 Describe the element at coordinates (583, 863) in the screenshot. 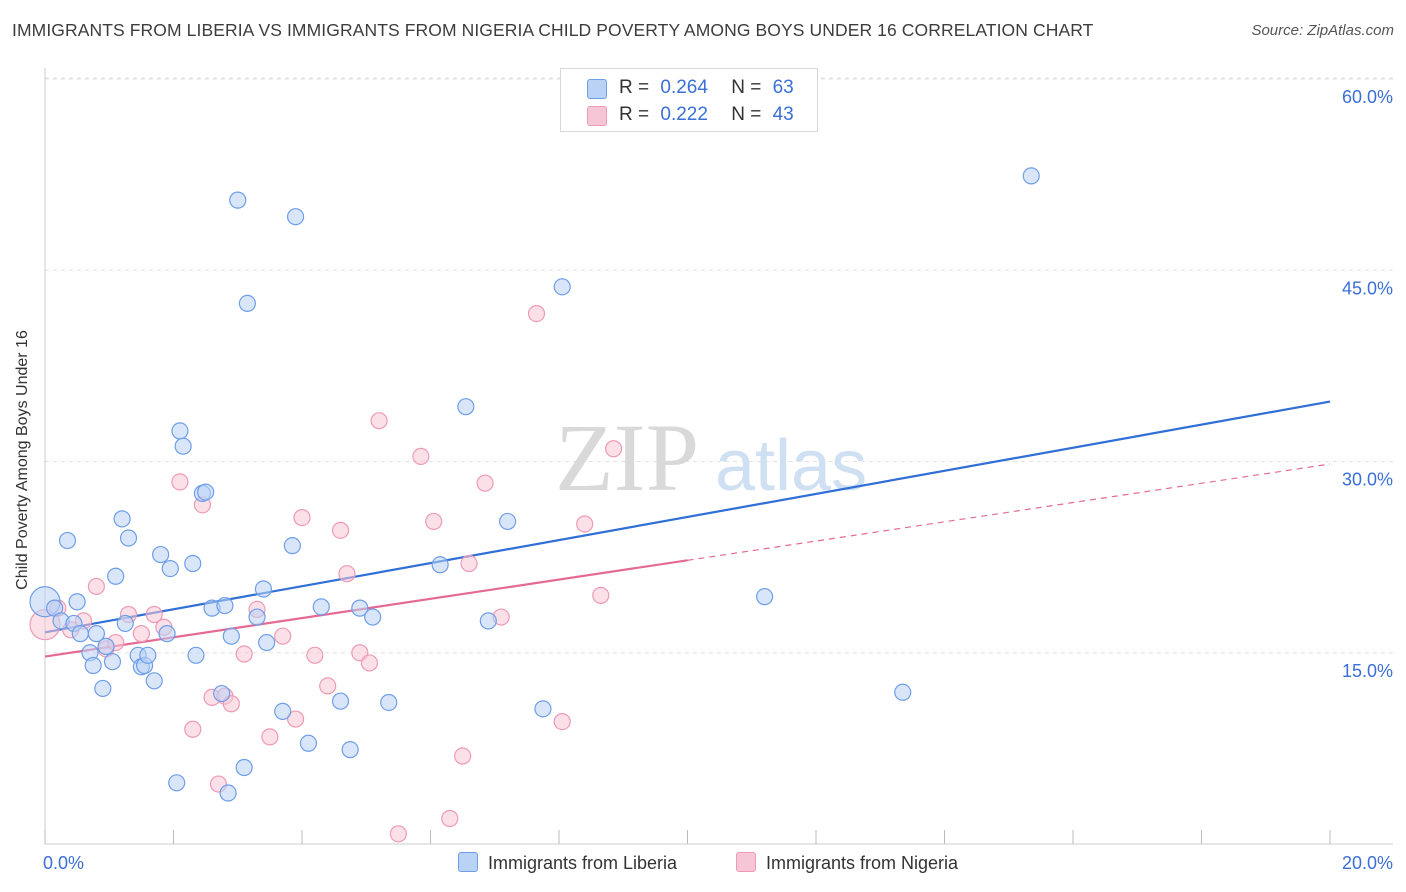

I see `legend-liberia-label: Immigrants from Liberia` at that location.